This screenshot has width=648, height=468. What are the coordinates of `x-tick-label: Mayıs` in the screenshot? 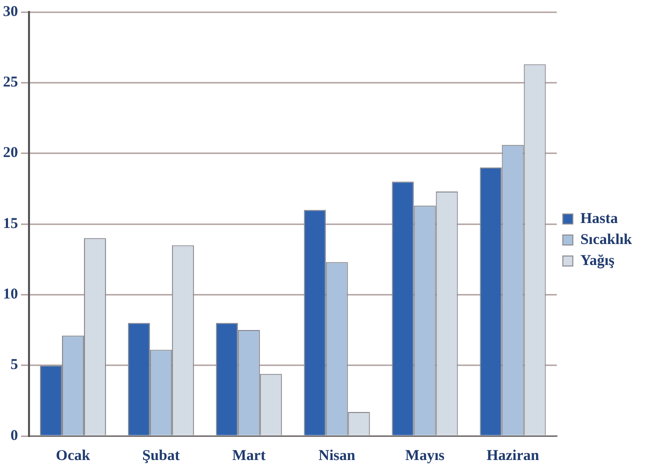 It's located at (425, 456).